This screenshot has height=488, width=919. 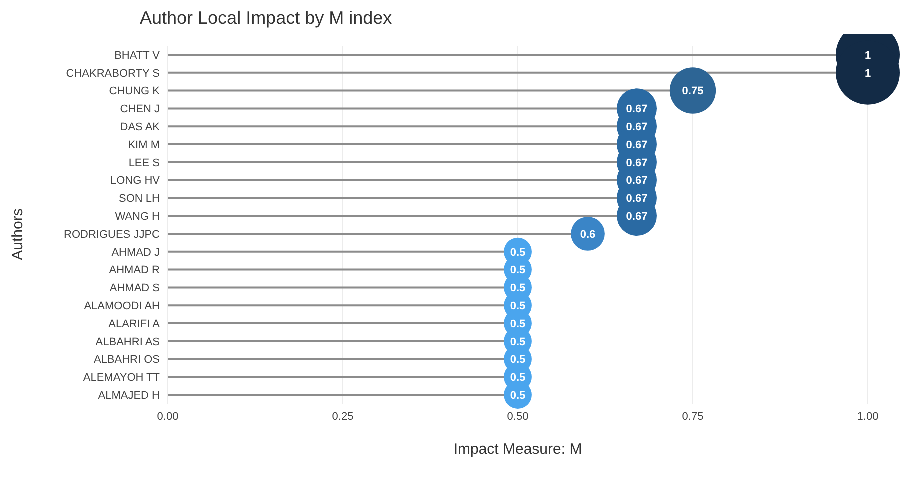 What do you see at coordinates (168, 416) in the screenshot?
I see `x-tick-label: 0.00` at bounding box center [168, 416].